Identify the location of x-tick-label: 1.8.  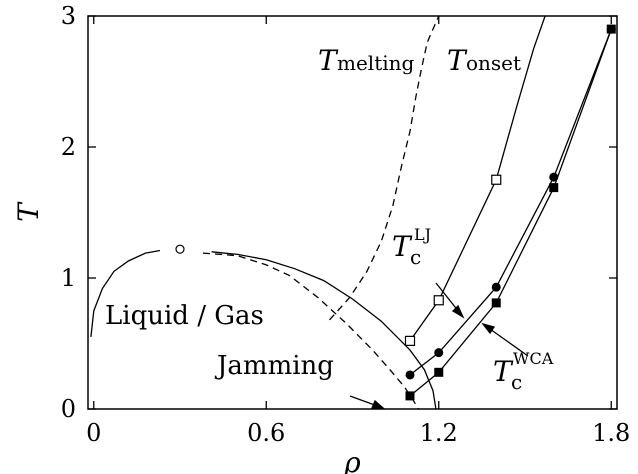
(611, 433).